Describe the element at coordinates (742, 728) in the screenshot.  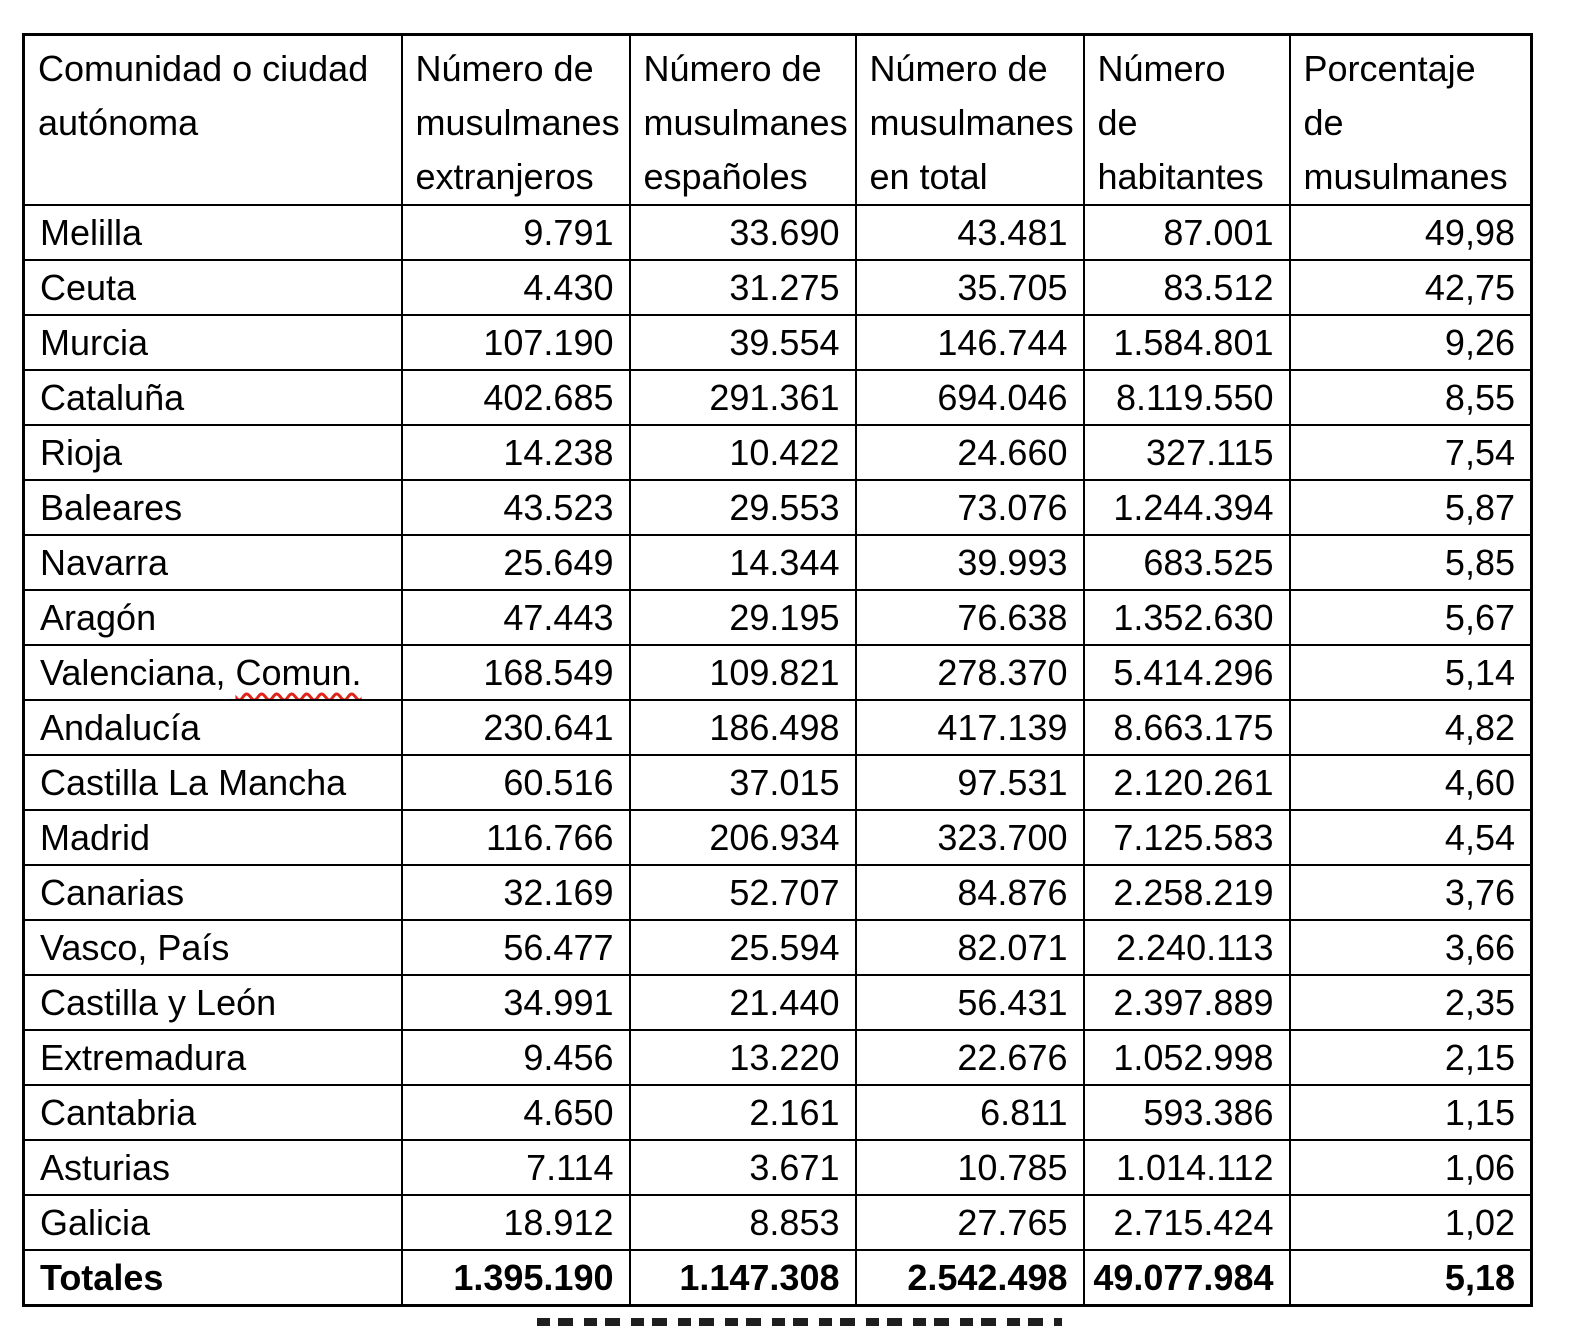
I see `value-cell: 186.498` at that location.